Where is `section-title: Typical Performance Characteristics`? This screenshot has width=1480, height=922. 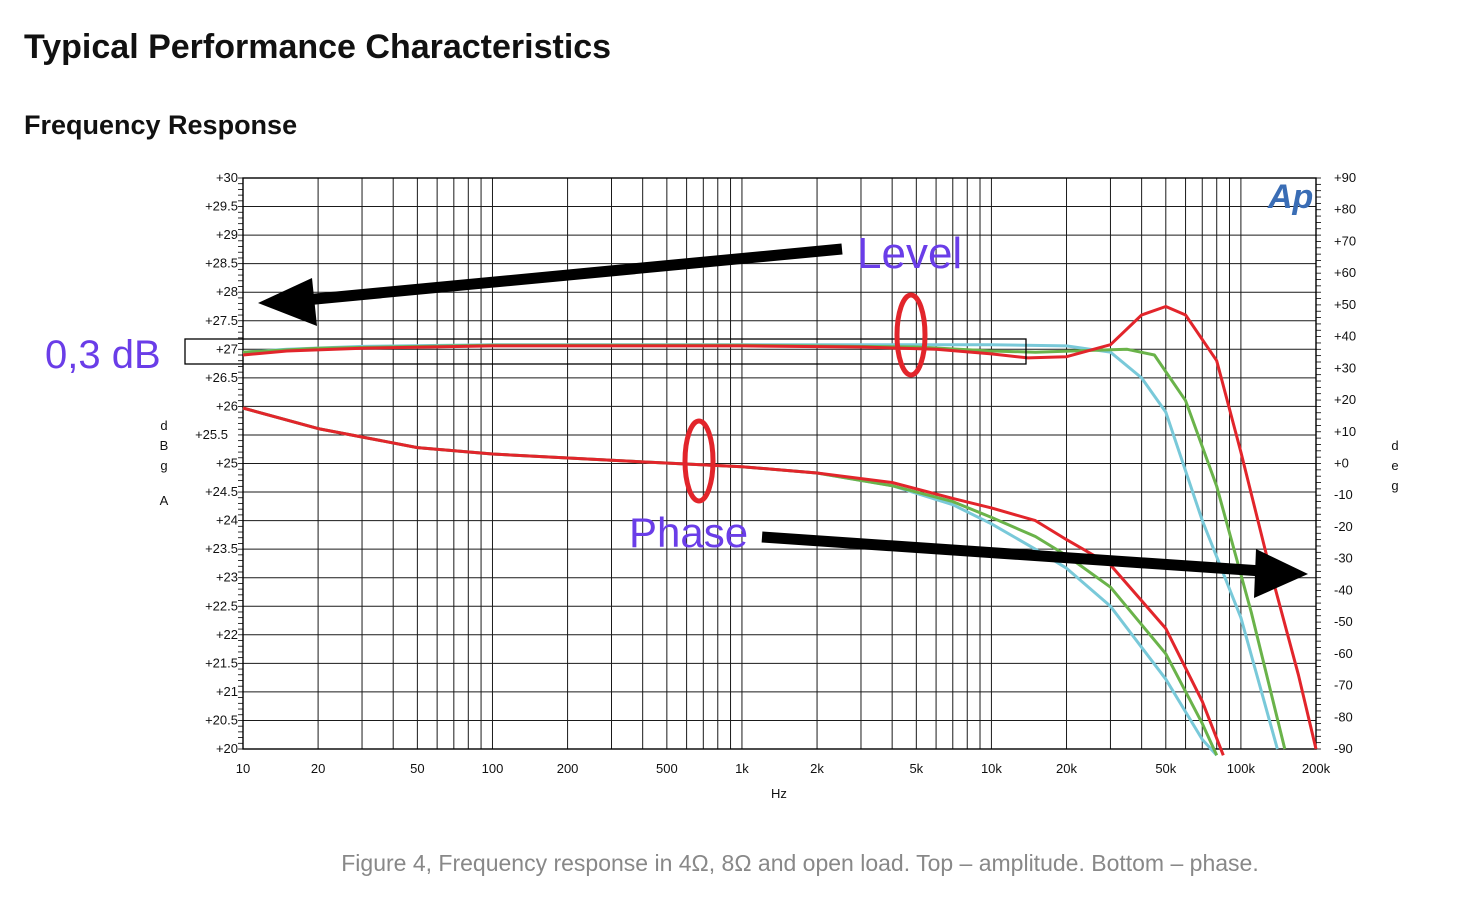
section-title: Typical Performance Characteristics is located at coordinates (318, 47).